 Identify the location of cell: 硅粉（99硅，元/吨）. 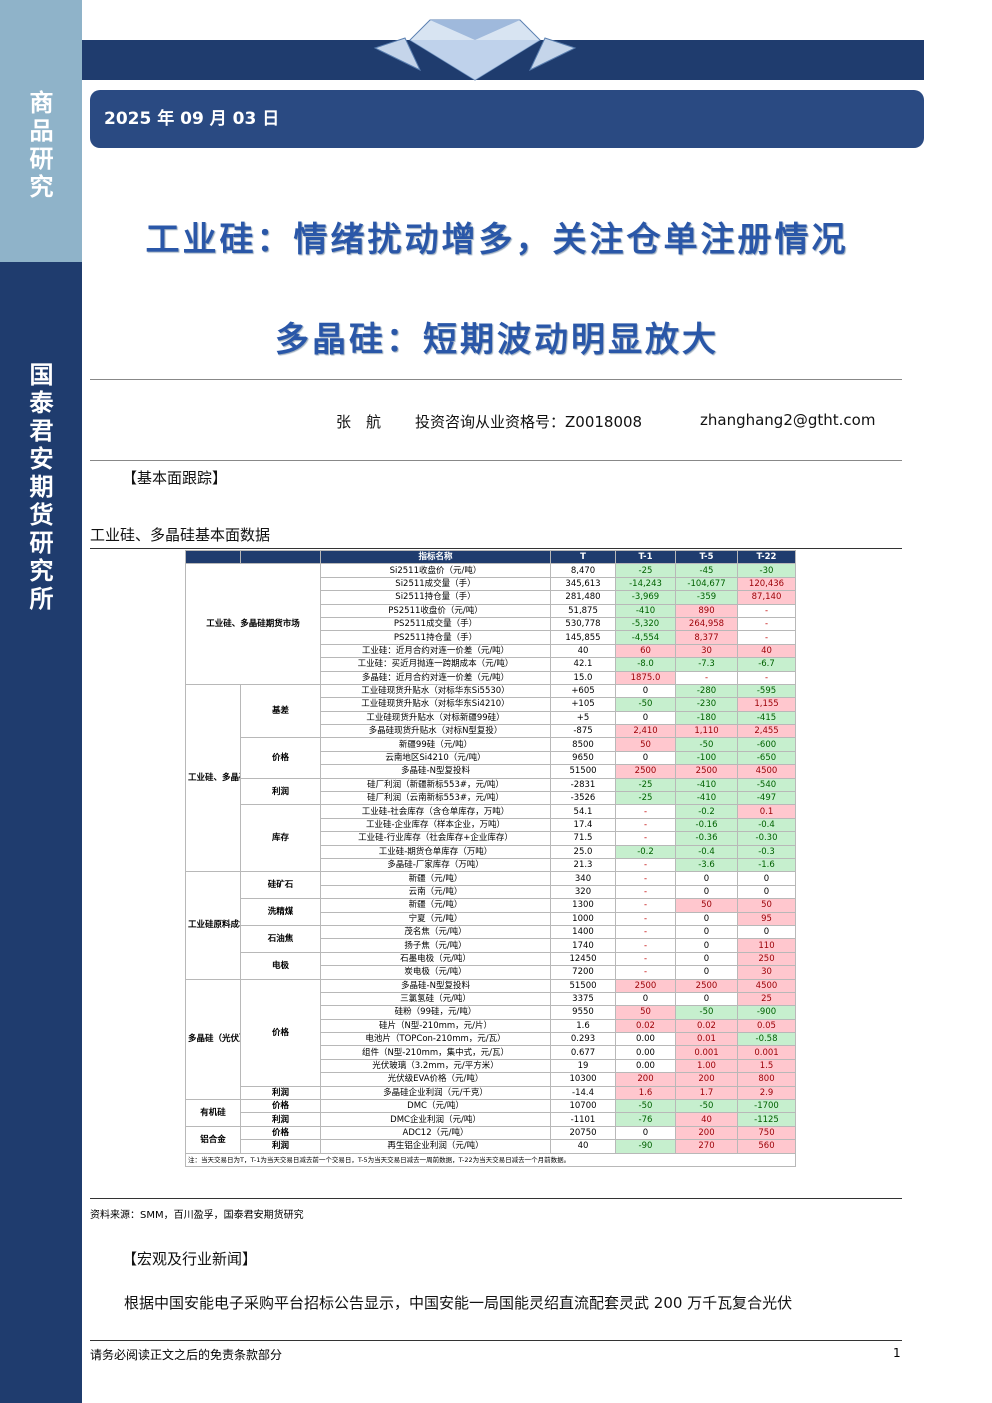
(435, 1012).